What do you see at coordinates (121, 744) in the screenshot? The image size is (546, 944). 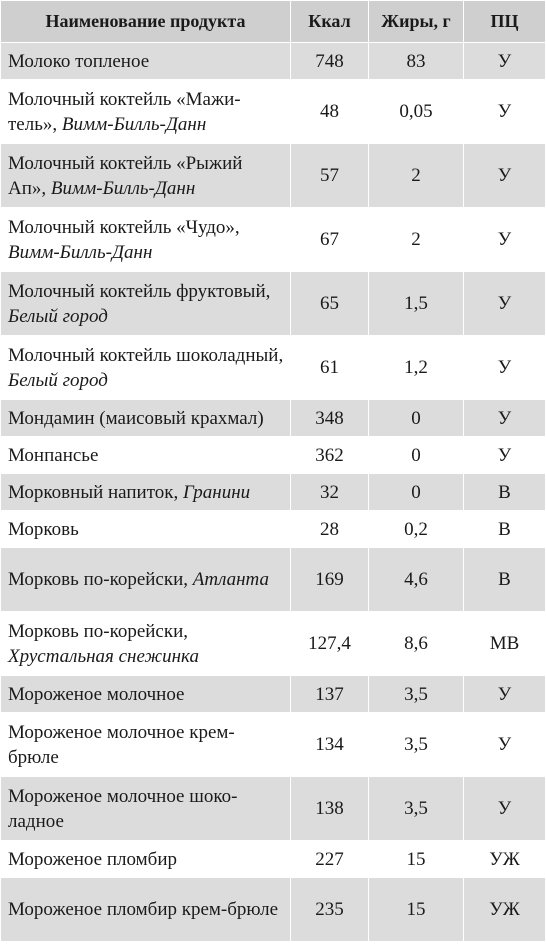 I see `product-name: Мороженое молочное крем-брюле` at bounding box center [121, 744].